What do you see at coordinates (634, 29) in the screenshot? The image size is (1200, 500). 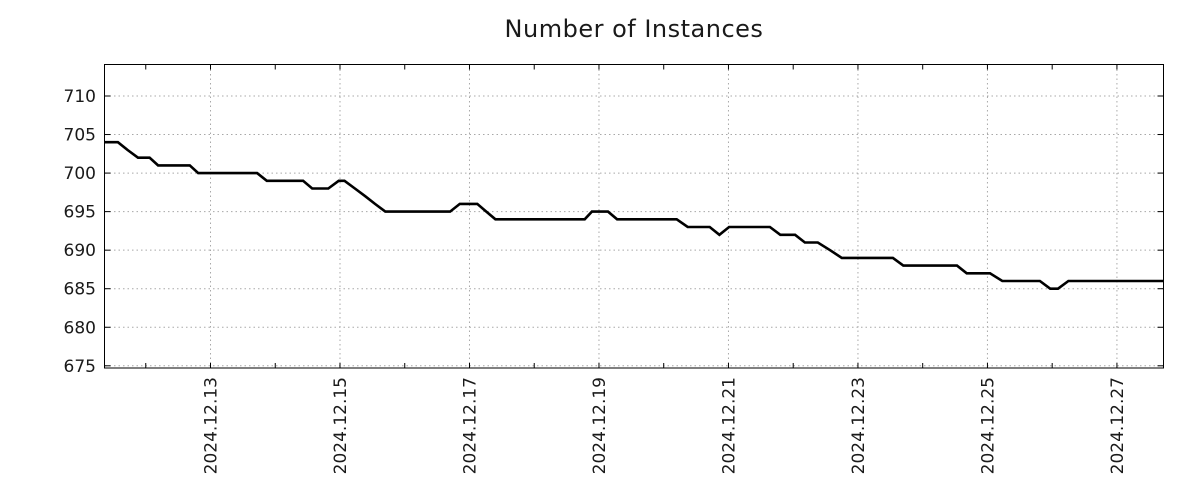 I see `chart-title: Number of Instances` at bounding box center [634, 29].